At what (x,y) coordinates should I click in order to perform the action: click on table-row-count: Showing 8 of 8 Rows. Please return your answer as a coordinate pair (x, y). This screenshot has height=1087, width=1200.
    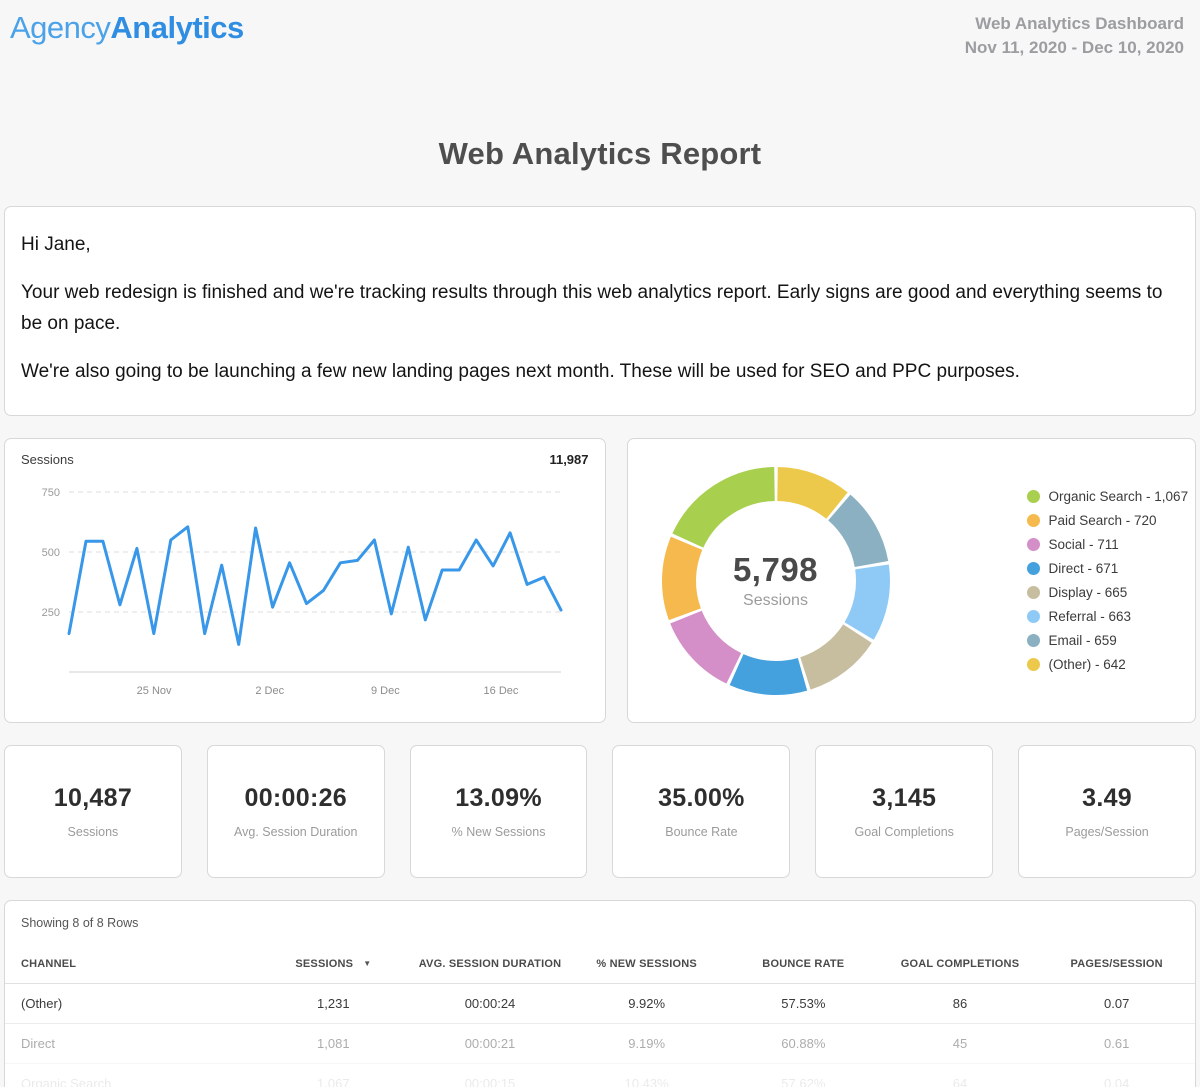
    Looking at the image, I should click on (80, 922).